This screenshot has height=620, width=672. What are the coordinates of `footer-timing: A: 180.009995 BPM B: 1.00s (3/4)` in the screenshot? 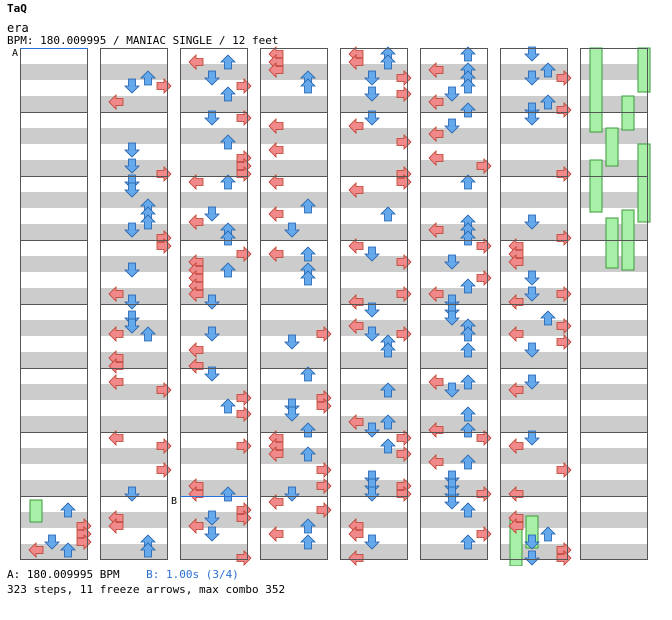 It's located at (123, 575).